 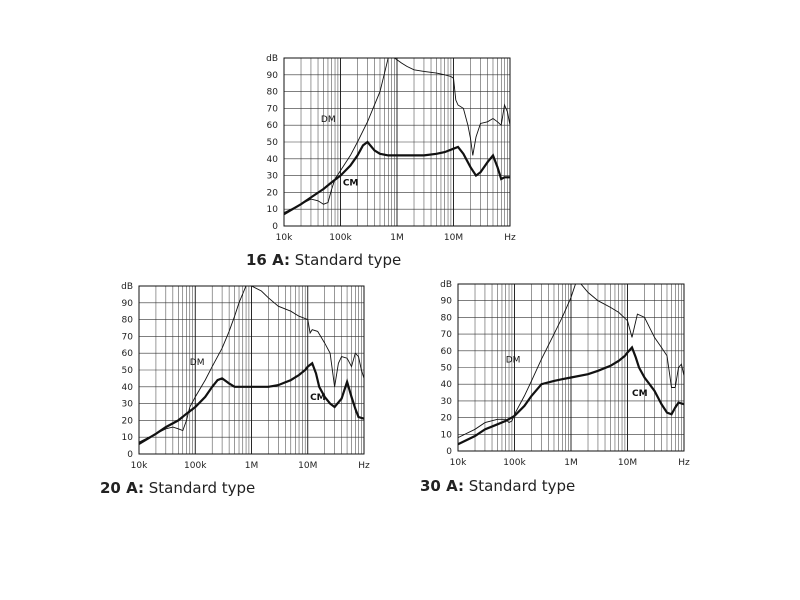 I want to click on chart-caption: 30 A: Standard type, so click(x=497, y=486).